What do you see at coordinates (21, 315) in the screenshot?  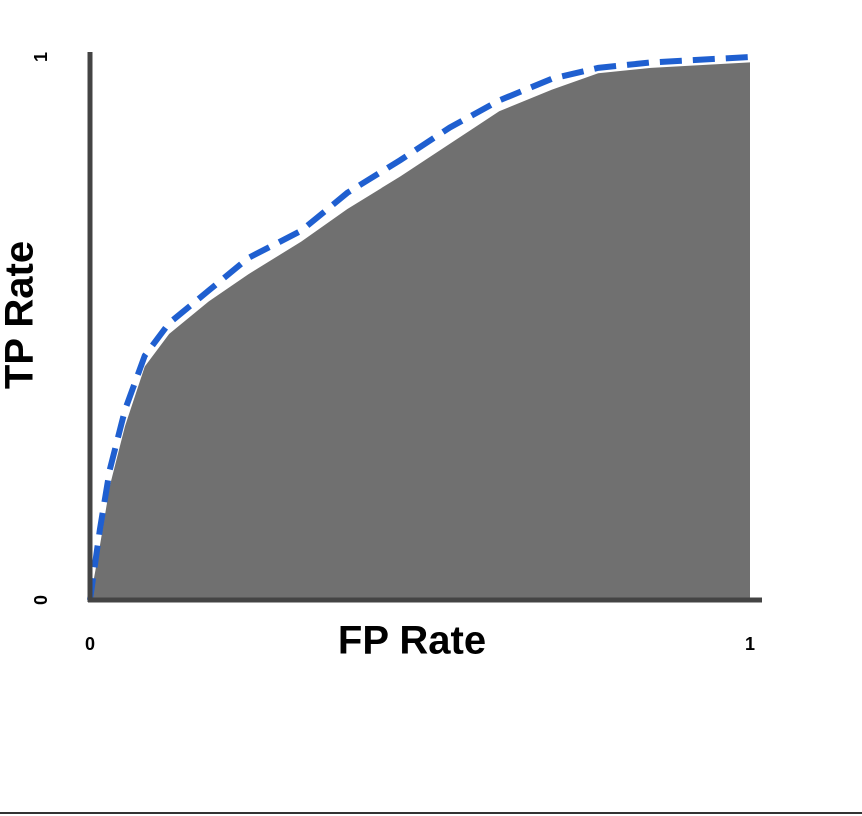 I see `y-axis-label: TP Rate` at bounding box center [21, 315].